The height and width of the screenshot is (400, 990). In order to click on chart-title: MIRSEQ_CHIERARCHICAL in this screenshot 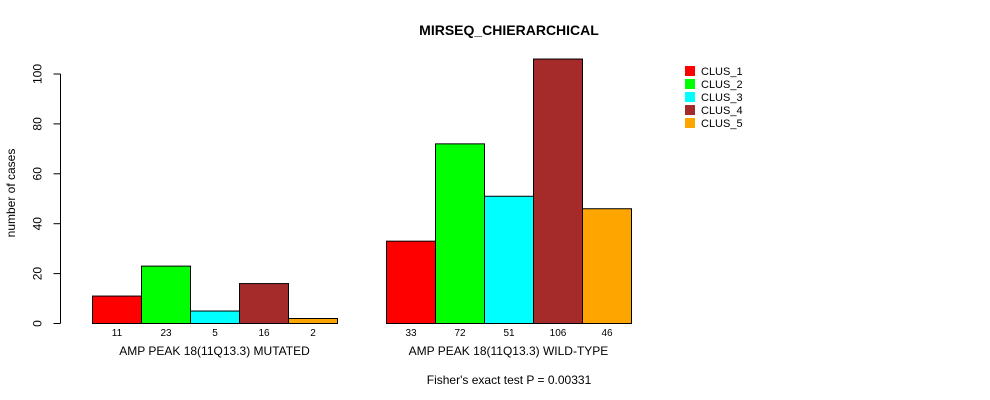, I will do `click(509, 30)`.